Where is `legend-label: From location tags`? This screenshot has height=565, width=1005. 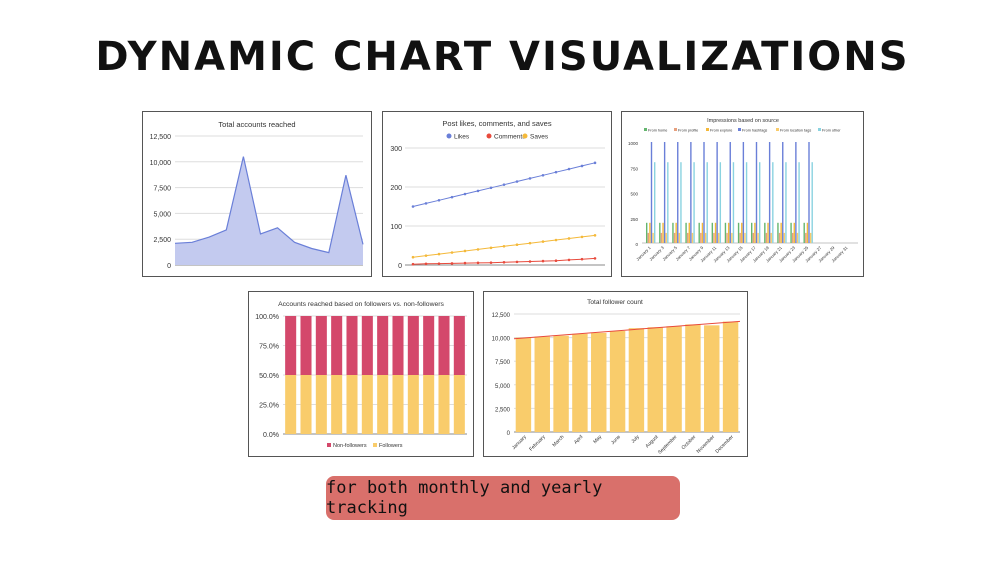 legend-label: From location tags is located at coordinates (795, 131).